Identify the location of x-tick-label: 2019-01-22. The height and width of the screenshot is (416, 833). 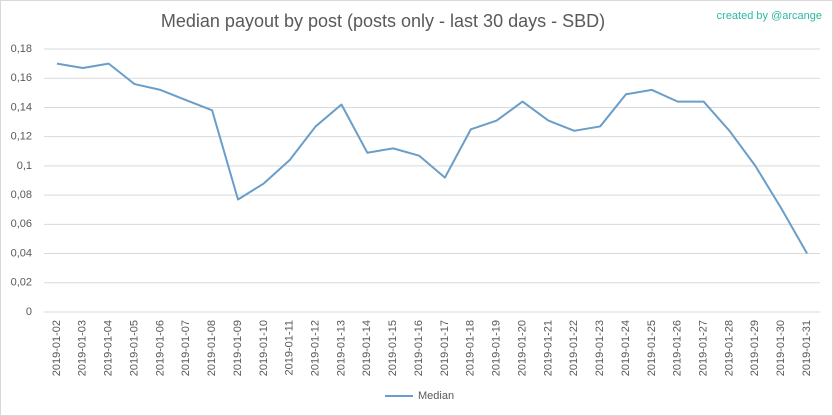
(574, 348).